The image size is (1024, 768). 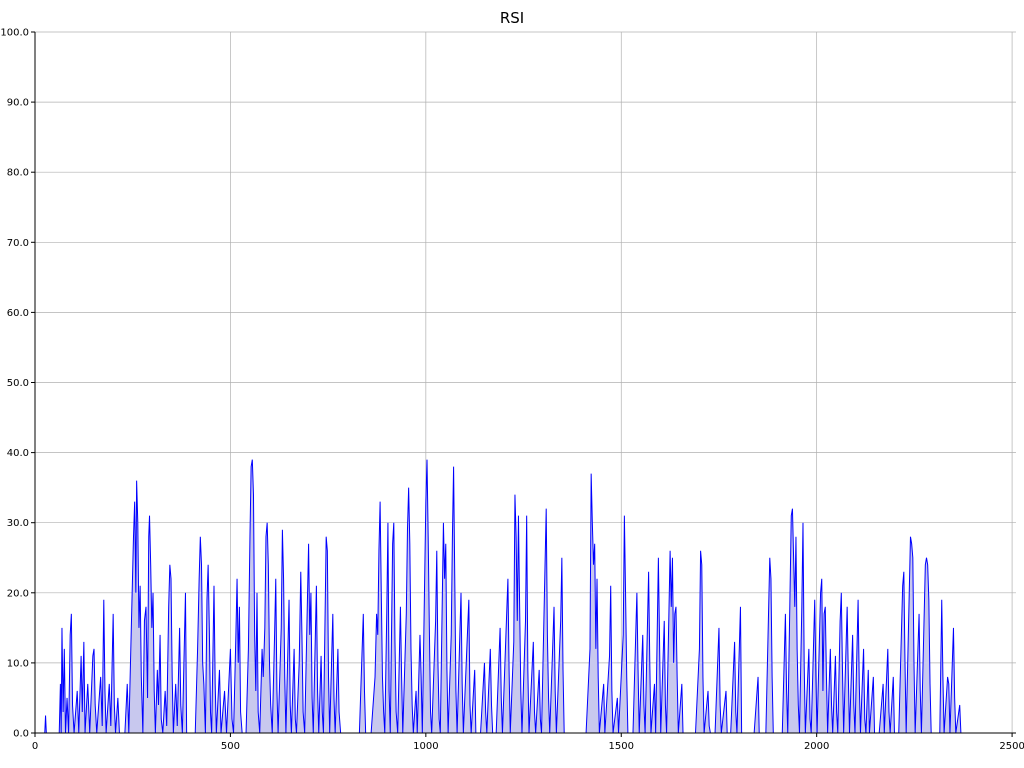 What do you see at coordinates (816, 746) in the screenshot?
I see `x-tick-label: 2000` at bounding box center [816, 746].